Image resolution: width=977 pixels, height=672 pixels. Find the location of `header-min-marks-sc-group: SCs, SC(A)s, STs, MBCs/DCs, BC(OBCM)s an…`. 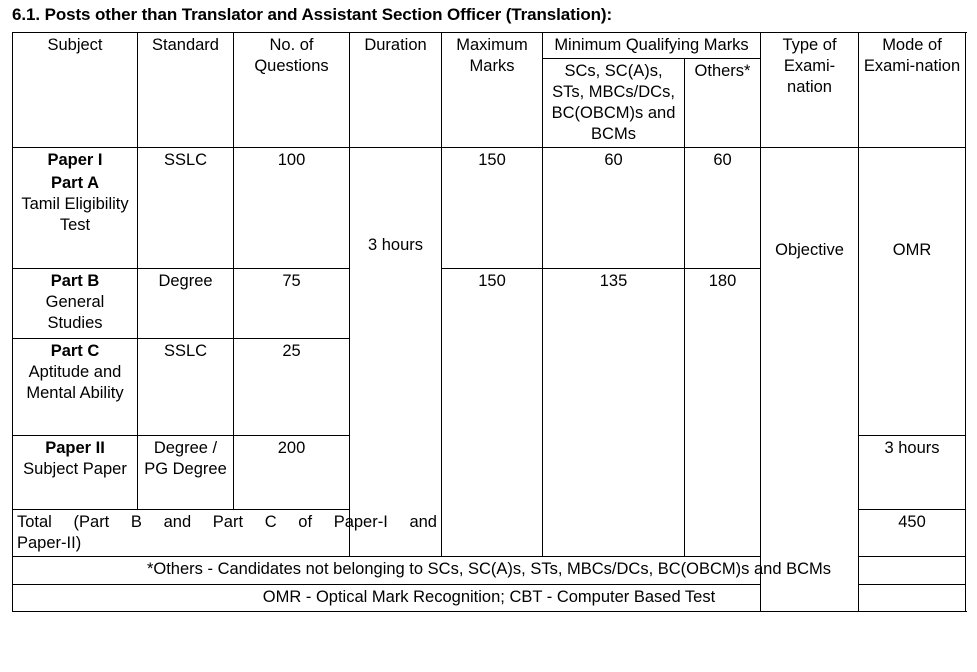

header-min-marks-sc-group: SCs, SC(A)s, STs, MBCs/DCs, BC(OBCM)s an… is located at coordinates (613, 103).